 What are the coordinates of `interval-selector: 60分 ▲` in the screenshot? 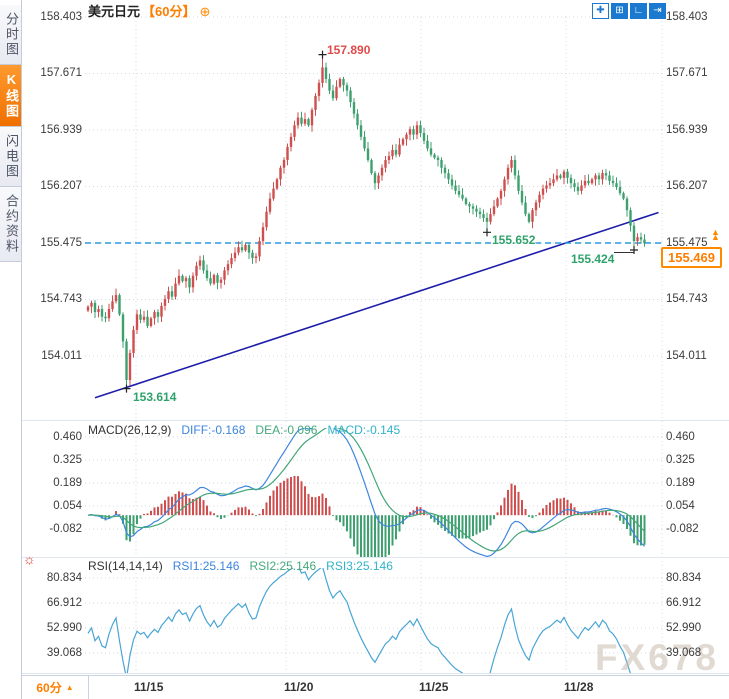 It's located at (55, 687).